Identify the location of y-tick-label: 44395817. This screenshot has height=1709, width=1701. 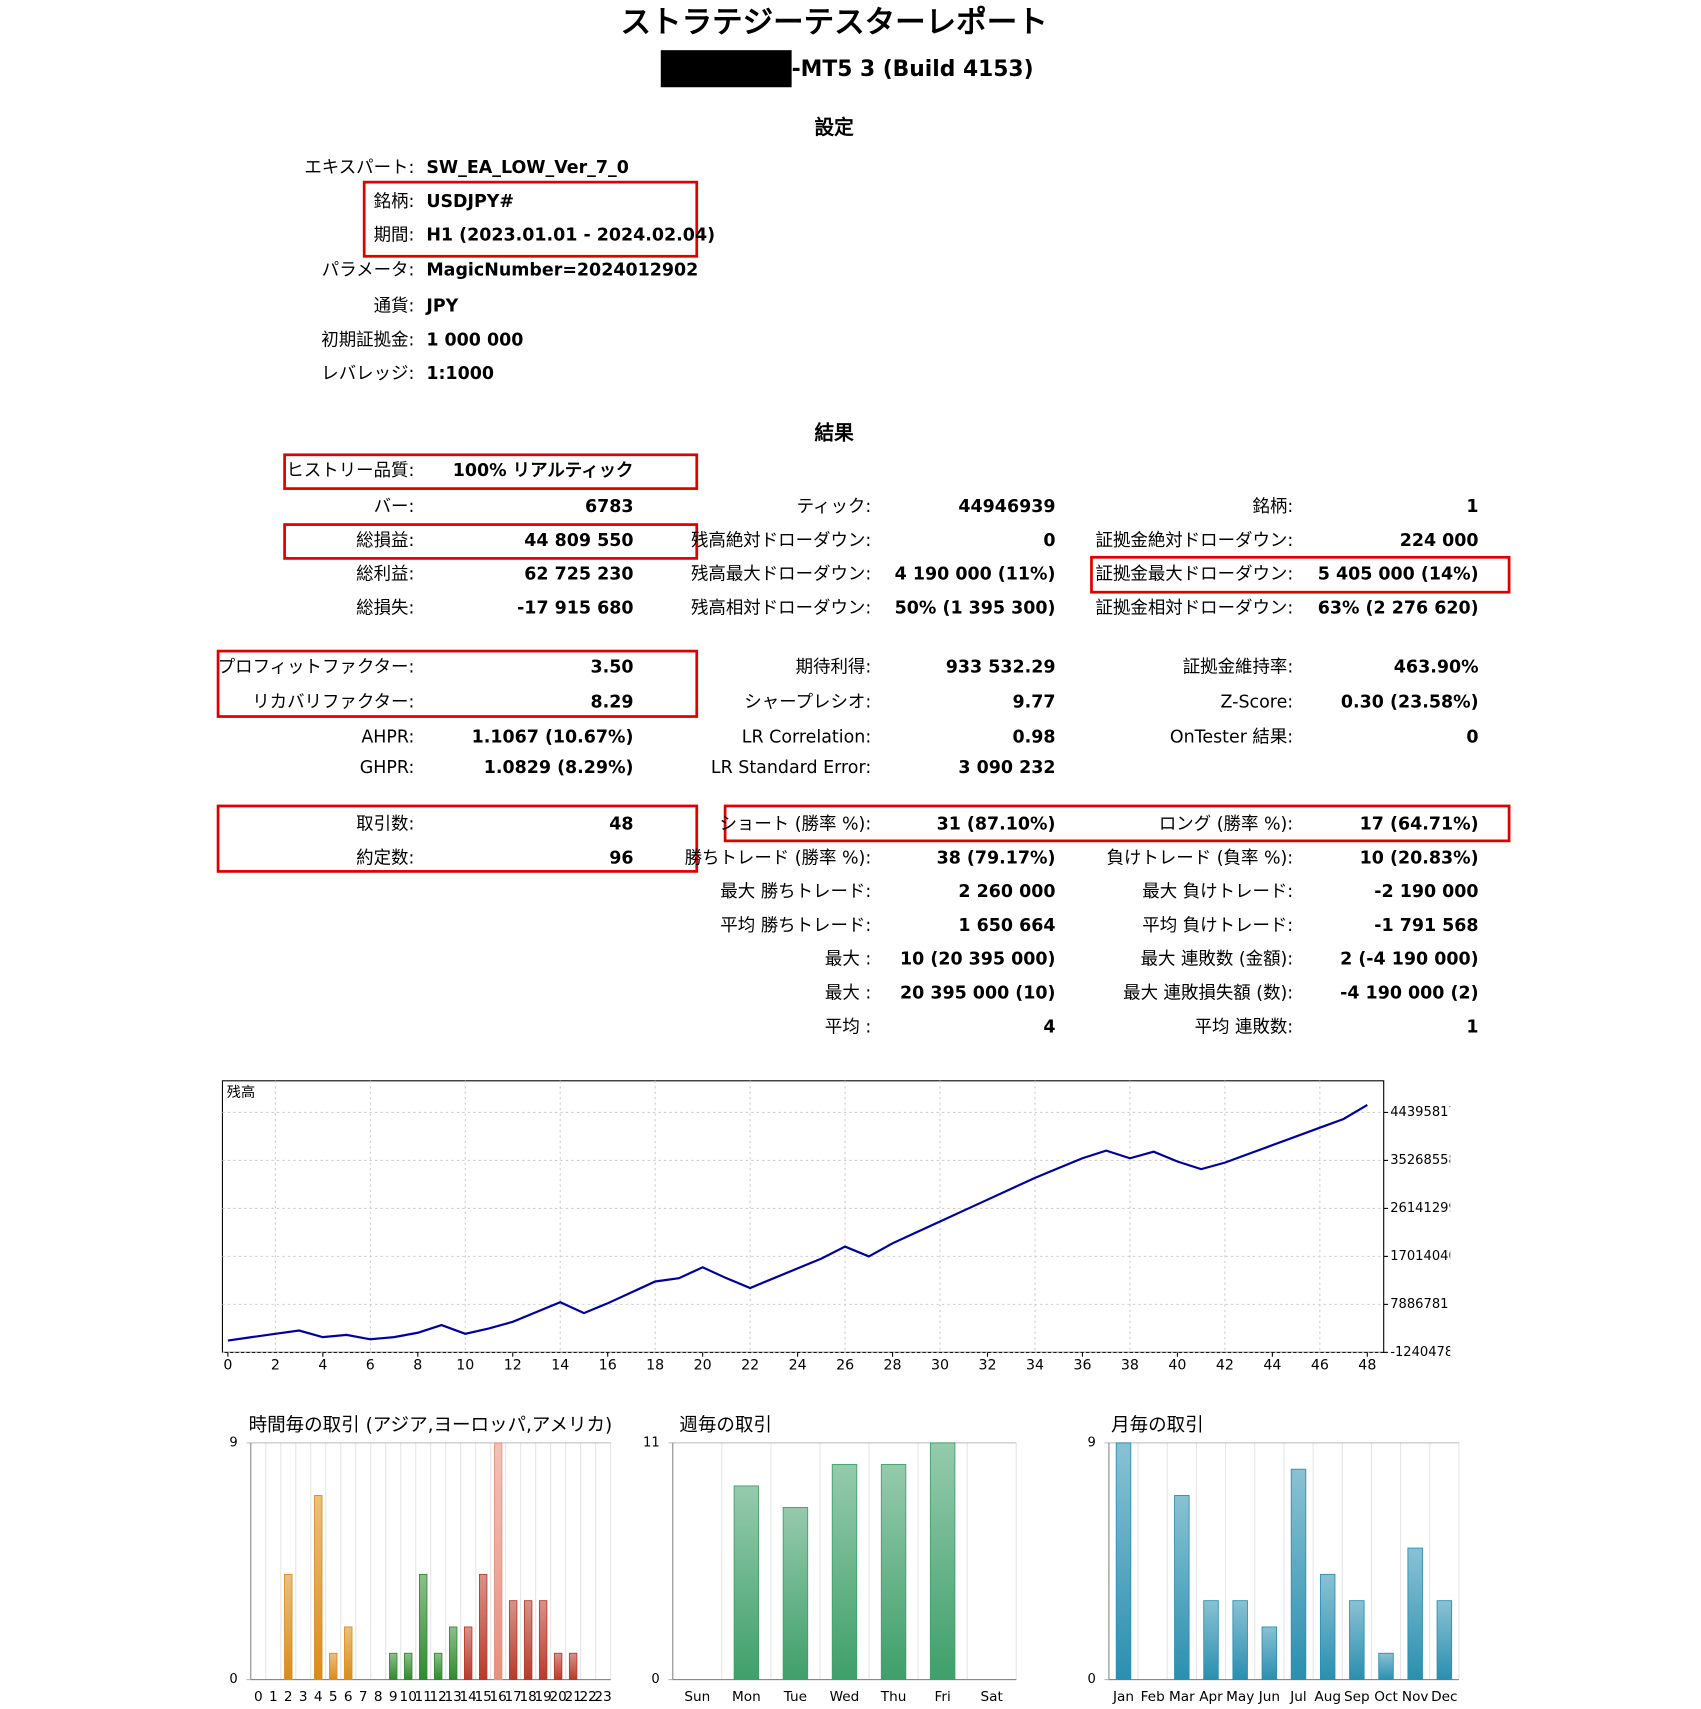
(1423, 1112).